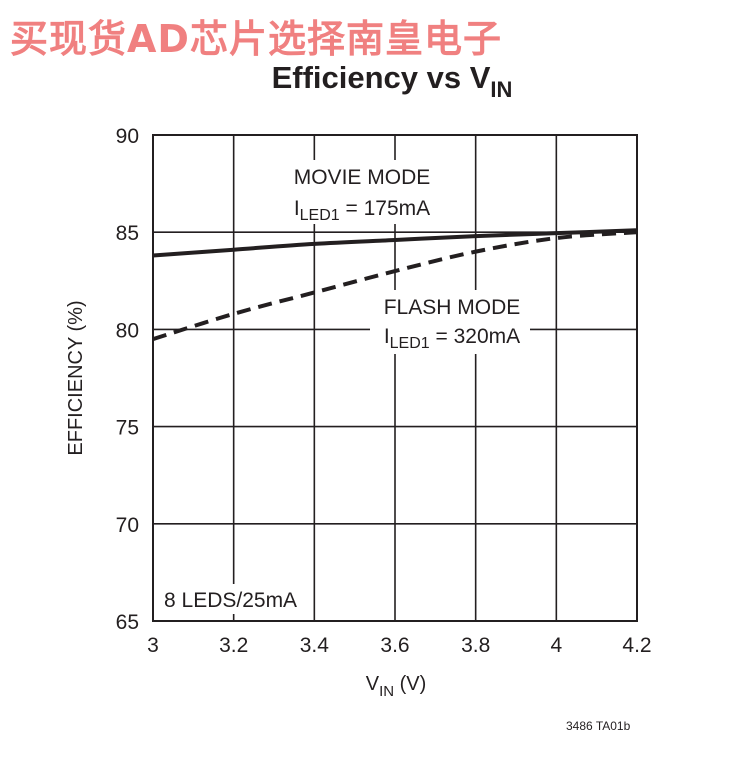 This screenshot has height=757, width=755. I want to click on x-tick-label: 3.4, so click(315, 645).